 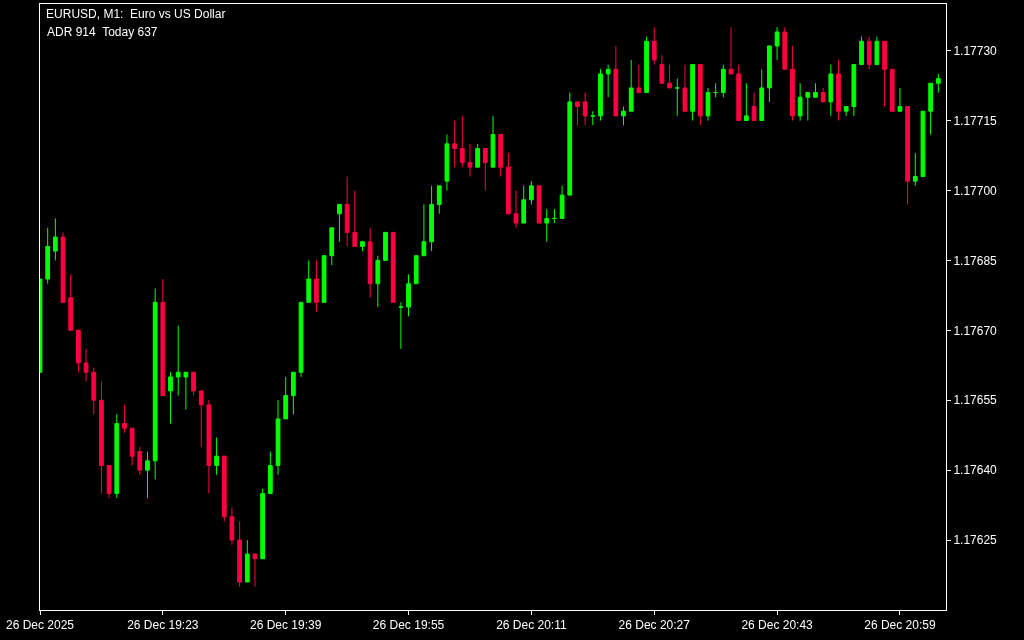 I want to click on y-tick-label: 1.17685, so click(x=975, y=260).